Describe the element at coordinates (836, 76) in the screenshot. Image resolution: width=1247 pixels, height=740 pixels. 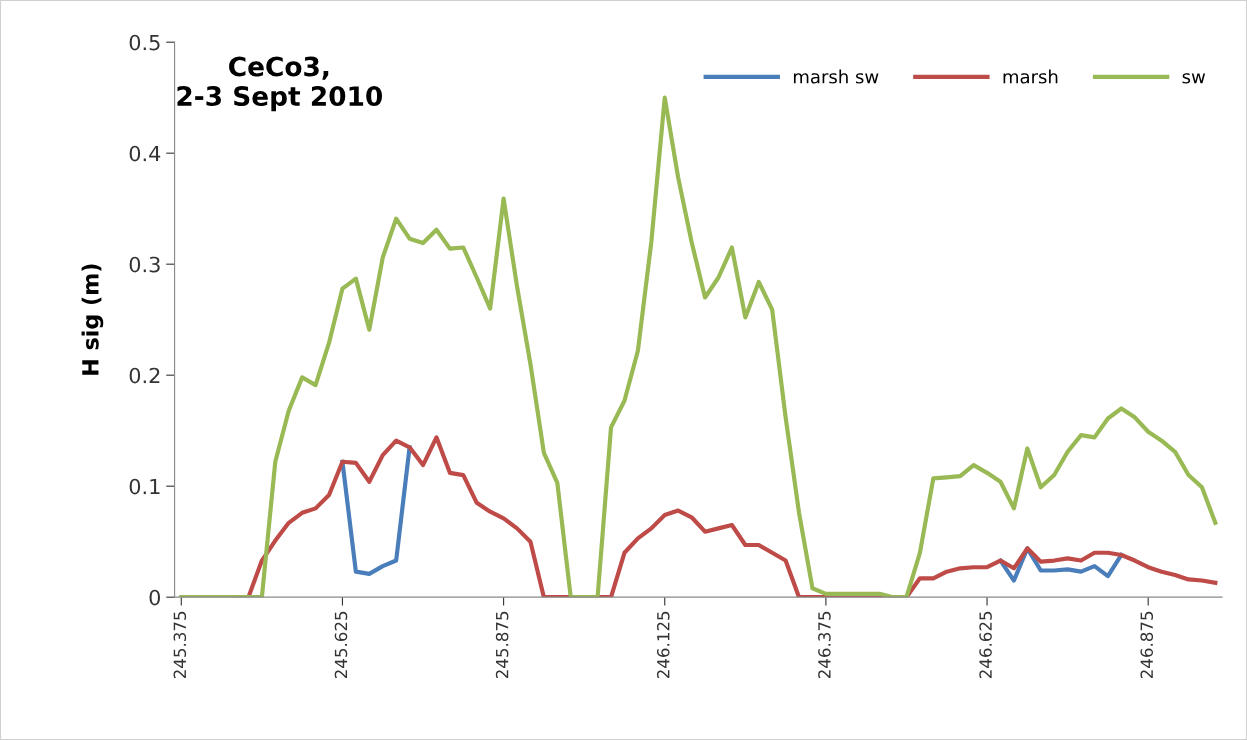
I see `legend-label: marsh sw` at that location.